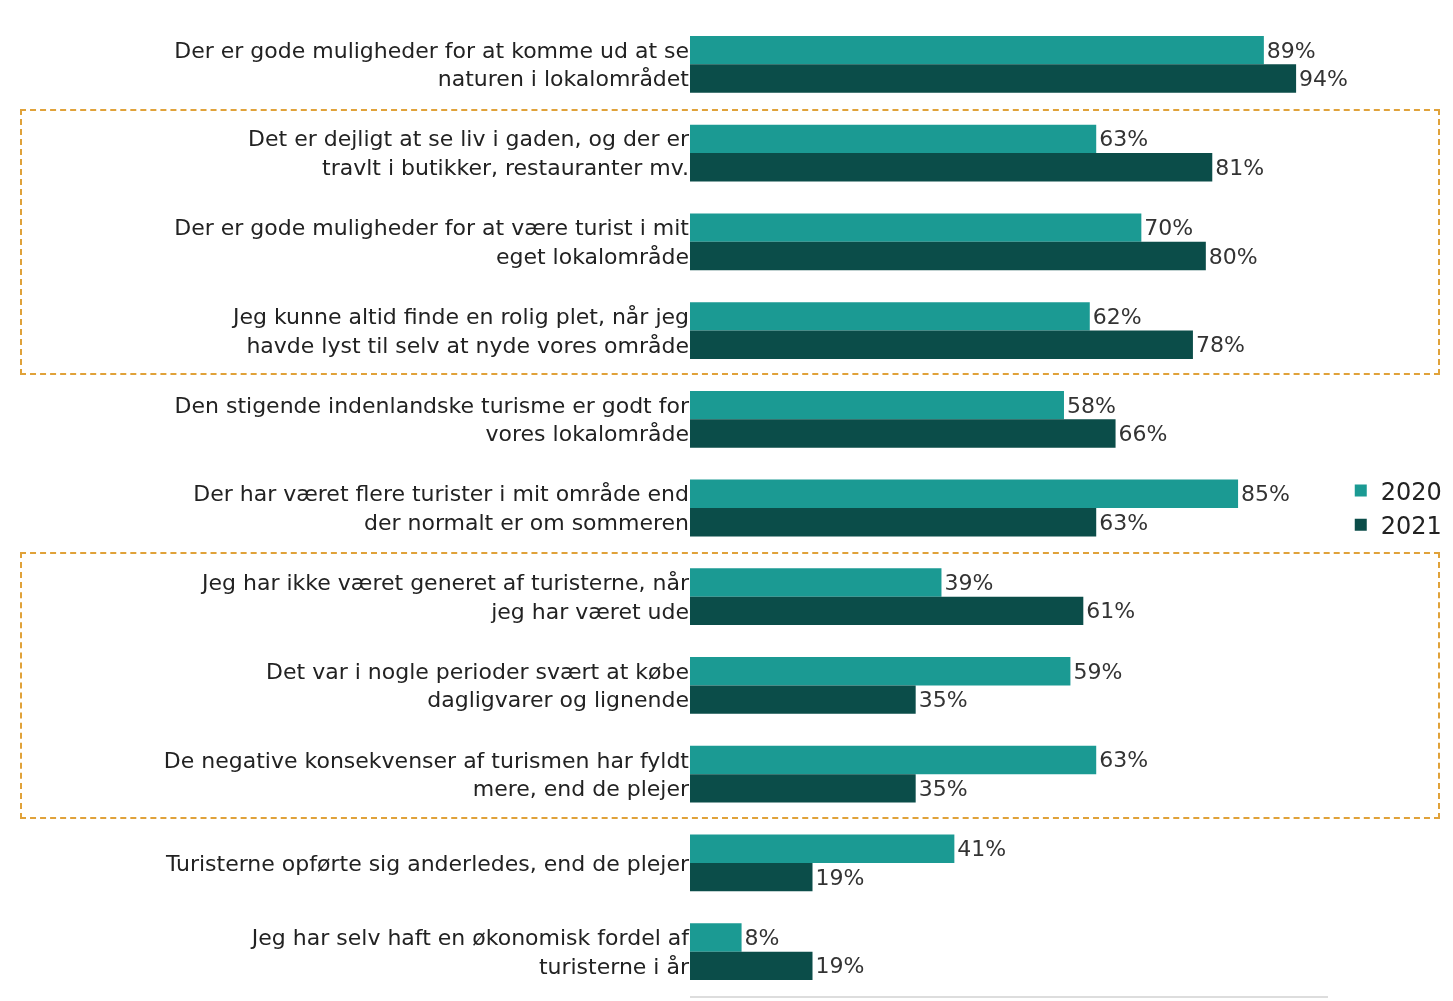  Describe the element at coordinates (477, 685) in the screenshot. I see `y-tick-label: Det var i nogle perioder svært at købe dagligvarer og lignende` at that location.